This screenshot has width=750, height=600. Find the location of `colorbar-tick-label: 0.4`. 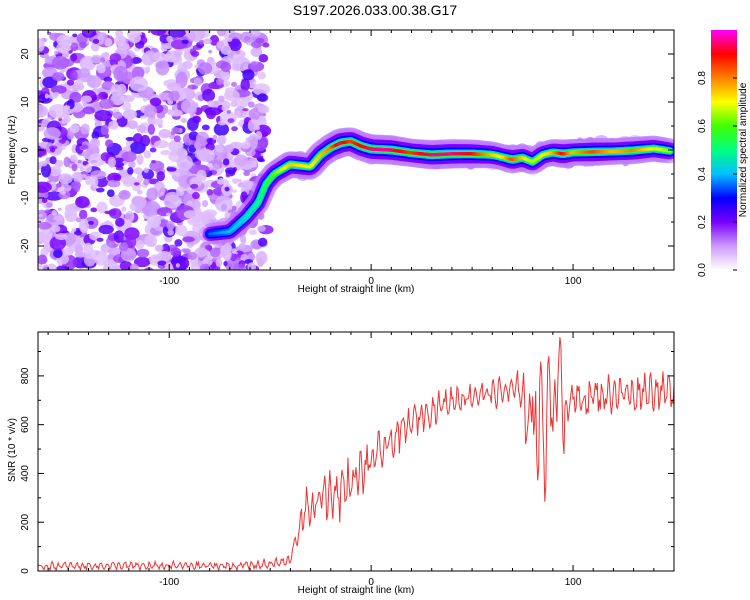

colorbar-tick-label: 0.4 is located at coordinates (702, 174).